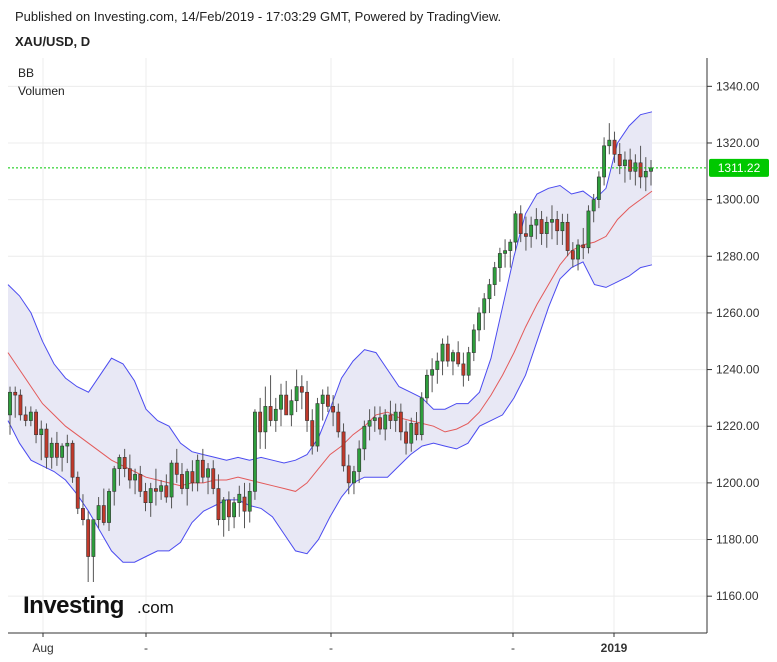 The image size is (777, 662). I want to click on y-tick-label: 1300.00, so click(738, 200).